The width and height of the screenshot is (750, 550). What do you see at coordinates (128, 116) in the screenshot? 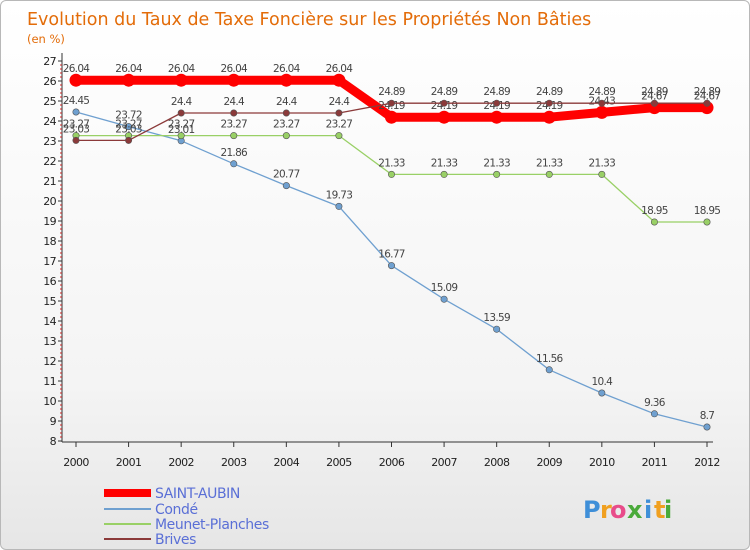
I see `data-label: 23.72` at bounding box center [128, 116].